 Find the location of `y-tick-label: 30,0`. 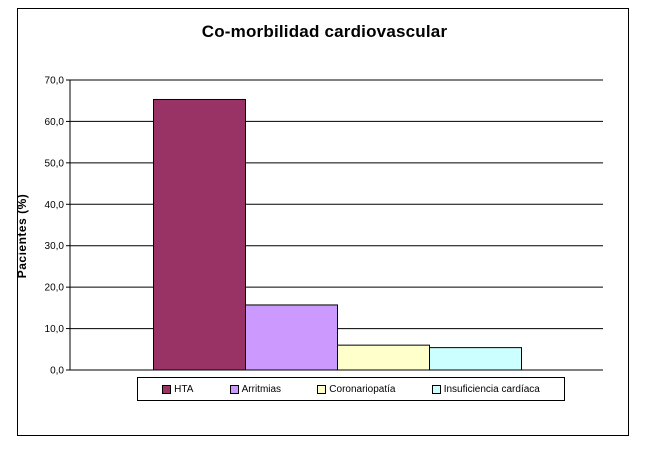

y-tick-label: 30,0 is located at coordinates (55, 246).